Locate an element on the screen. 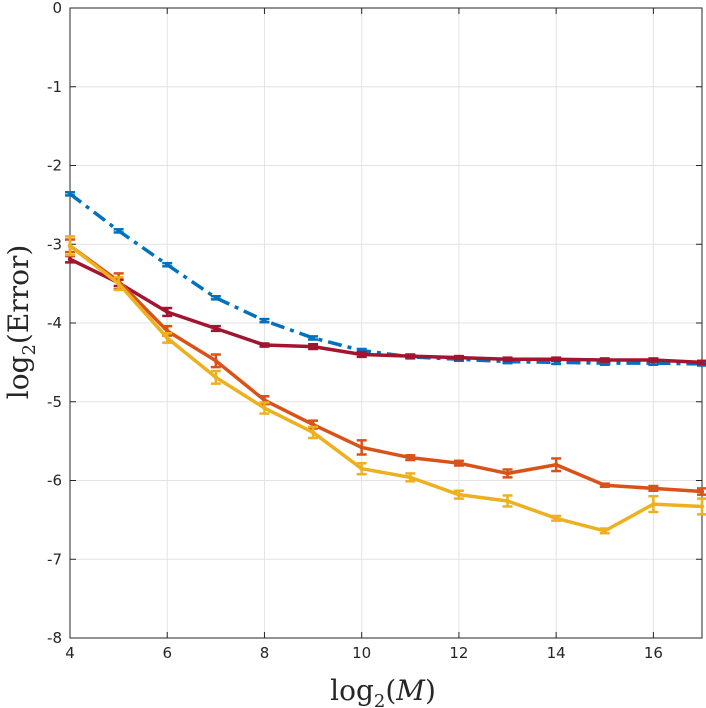 The height and width of the screenshot is (708, 706). x-axis-label-subscript: 2 is located at coordinates (379, 699).